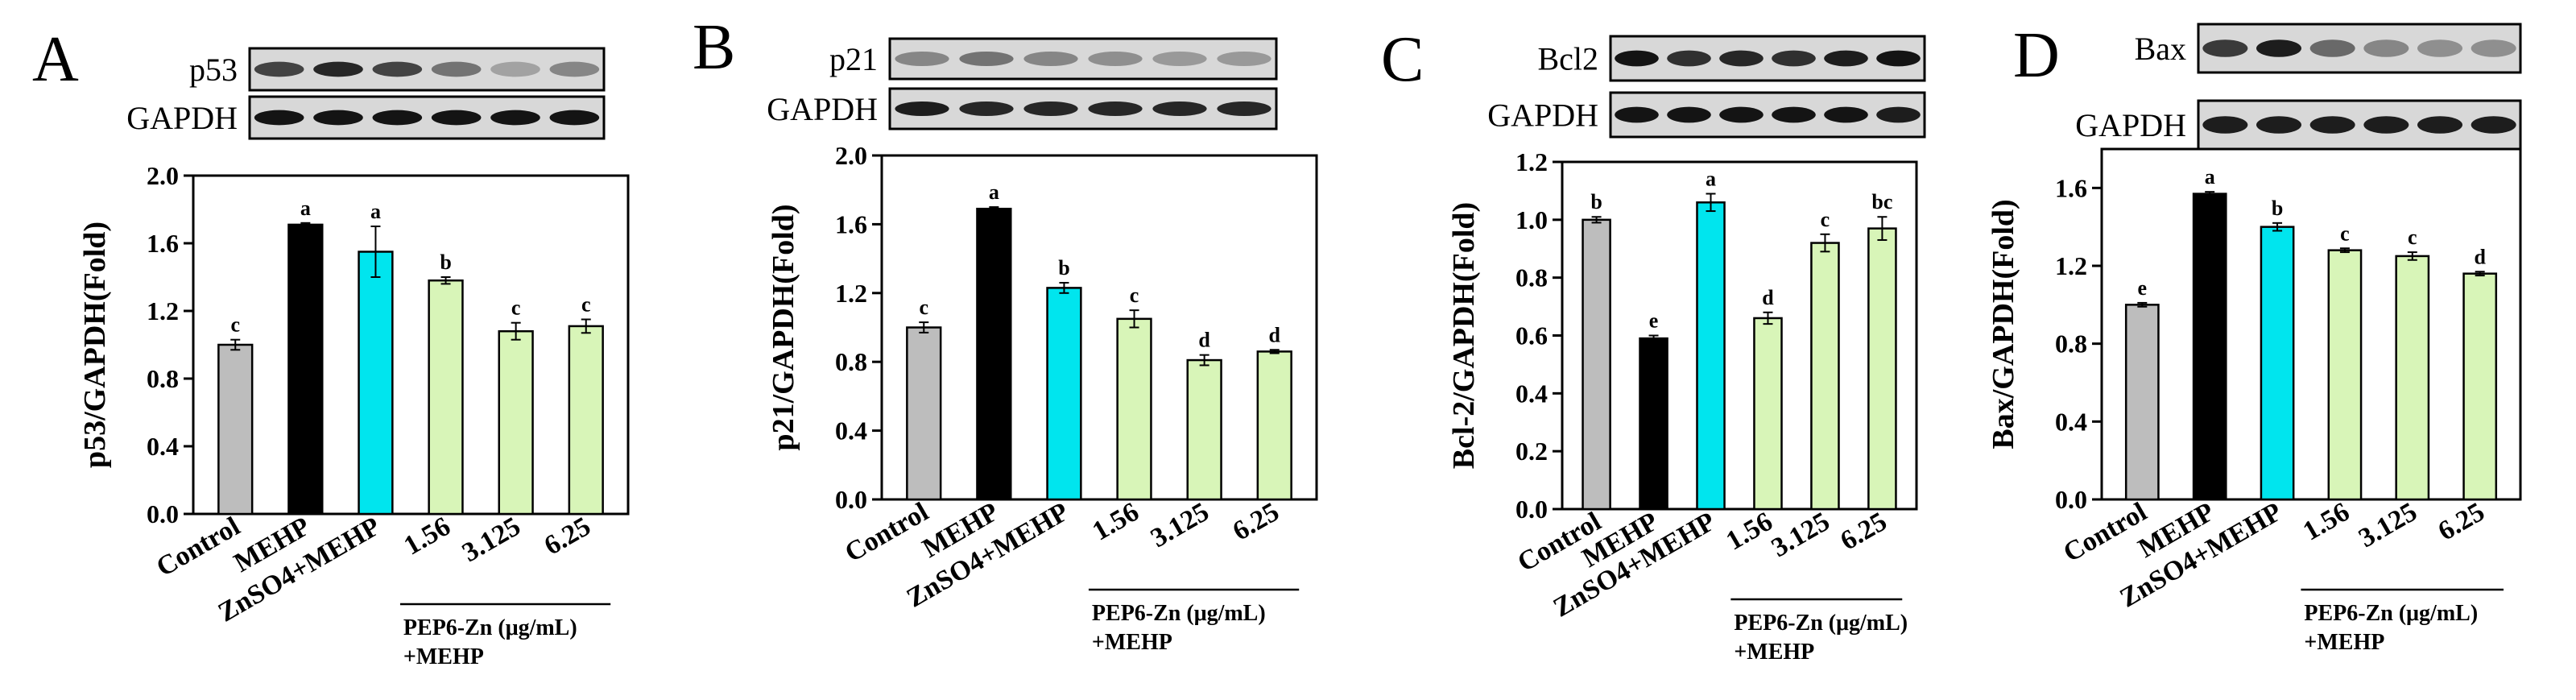  I want to click on x-tick-label: 6.25, so click(1256, 522).